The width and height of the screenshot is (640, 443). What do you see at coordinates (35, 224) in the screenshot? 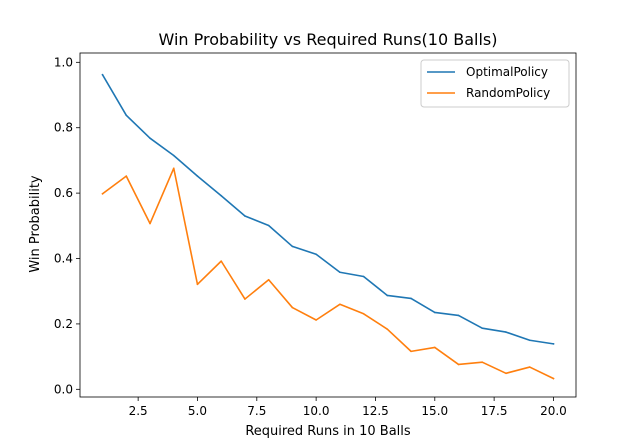
I see `y-axis-label: Win Probability` at bounding box center [35, 224].